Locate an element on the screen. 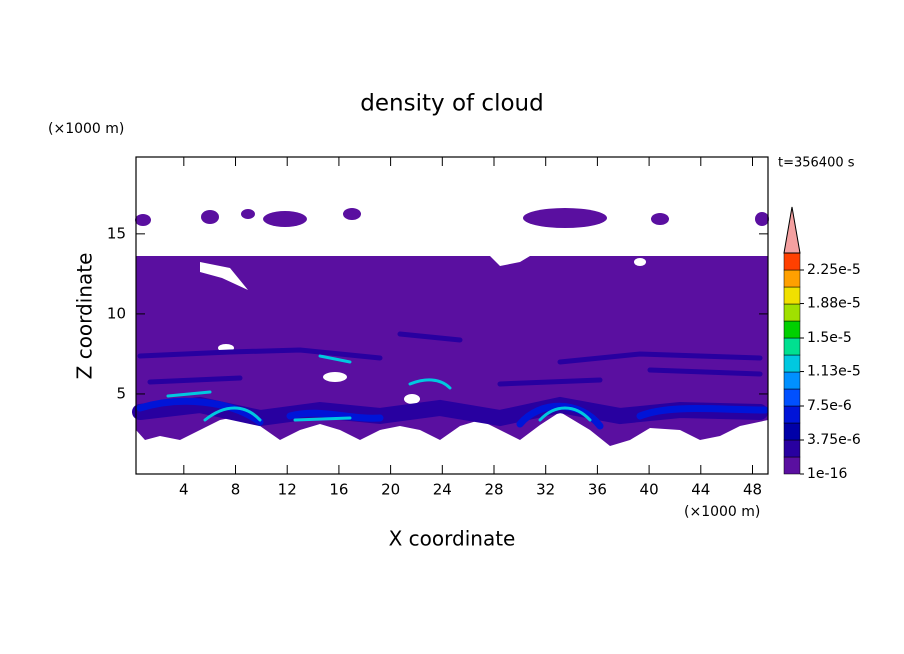 This screenshot has height=654, width=904. chart-title: density of cloud is located at coordinates (451, 104).